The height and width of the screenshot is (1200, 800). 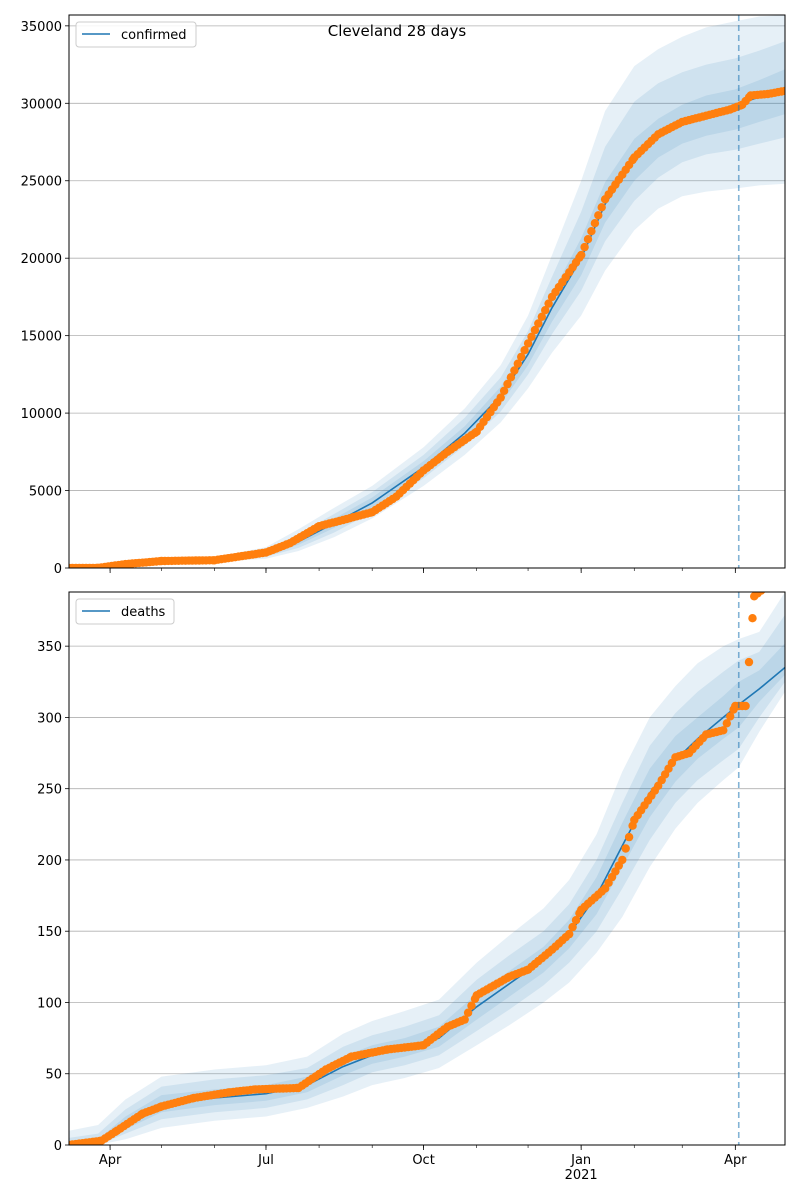 What do you see at coordinates (45, 492) in the screenshot?
I see `confirmed-y-tick-label: 5000` at bounding box center [45, 492].